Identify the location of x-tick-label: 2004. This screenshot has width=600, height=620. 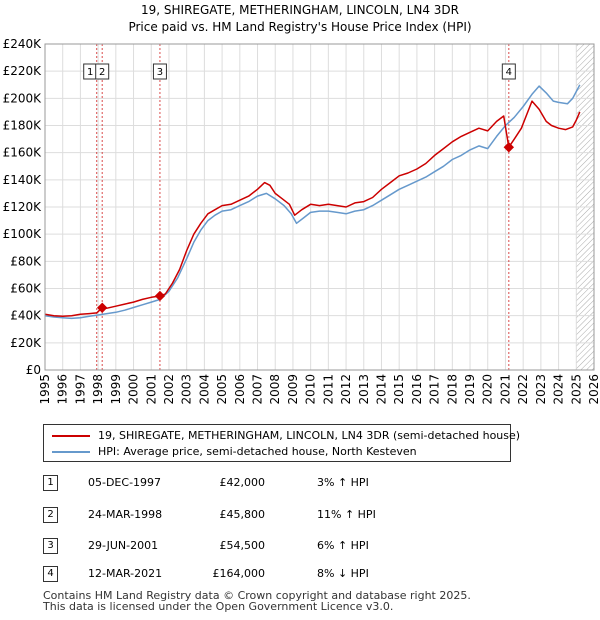
(204, 389).